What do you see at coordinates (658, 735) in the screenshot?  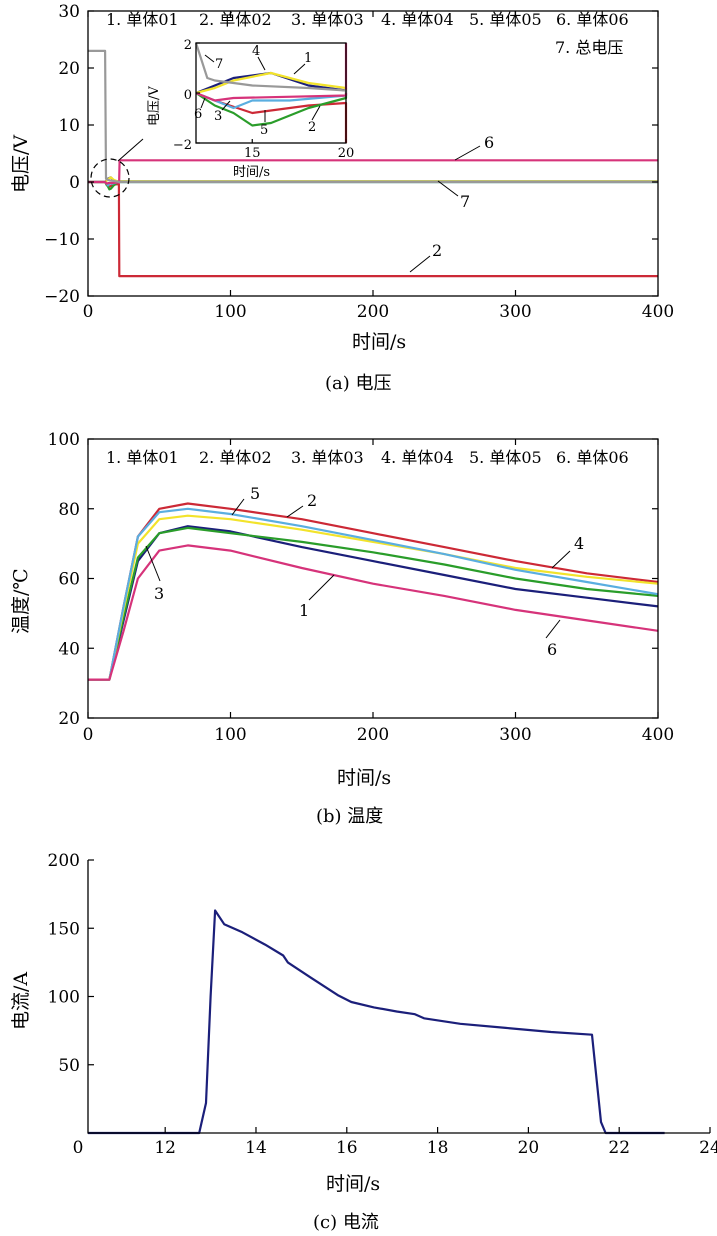 I see `temperature-x-tick-label: 400` at bounding box center [658, 735].